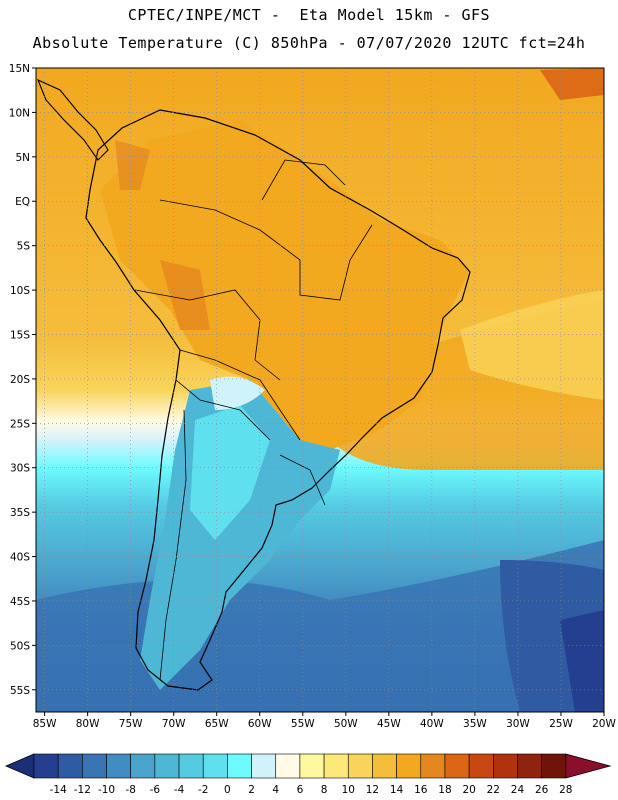 The width and height of the screenshot is (618, 800). What do you see at coordinates (348, 790) in the screenshot?
I see `colorbar-label: 10` at bounding box center [348, 790].